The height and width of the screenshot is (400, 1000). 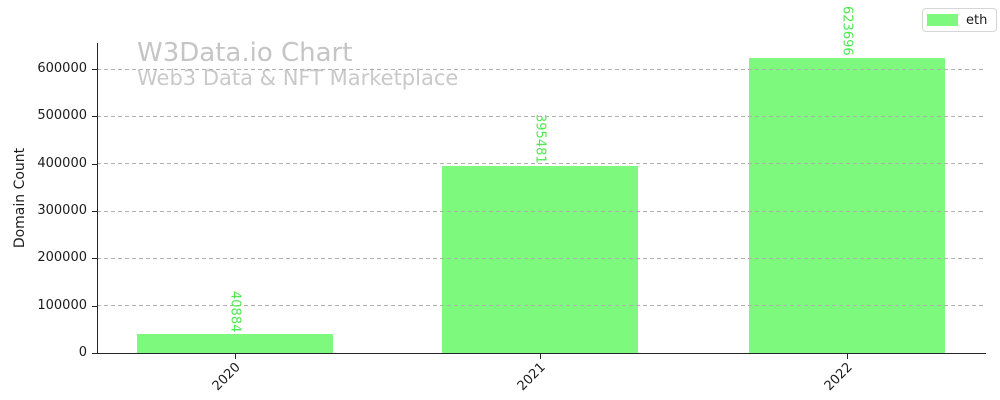 What do you see at coordinates (540, 139) in the screenshot?
I see `bar-value-label: 395481` at bounding box center [540, 139].